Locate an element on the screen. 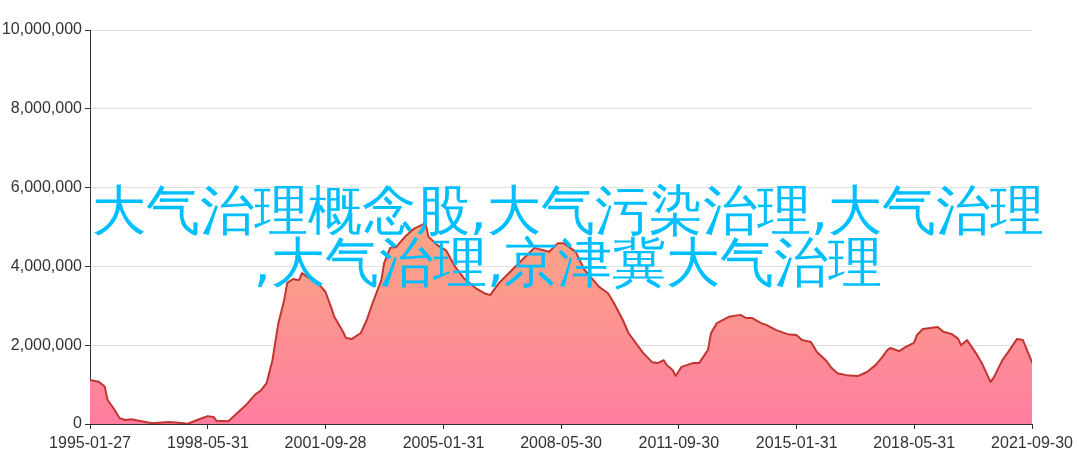 This screenshot has height=459, width=1079. x-tick-label: 2018-05-31 is located at coordinates (914, 443).